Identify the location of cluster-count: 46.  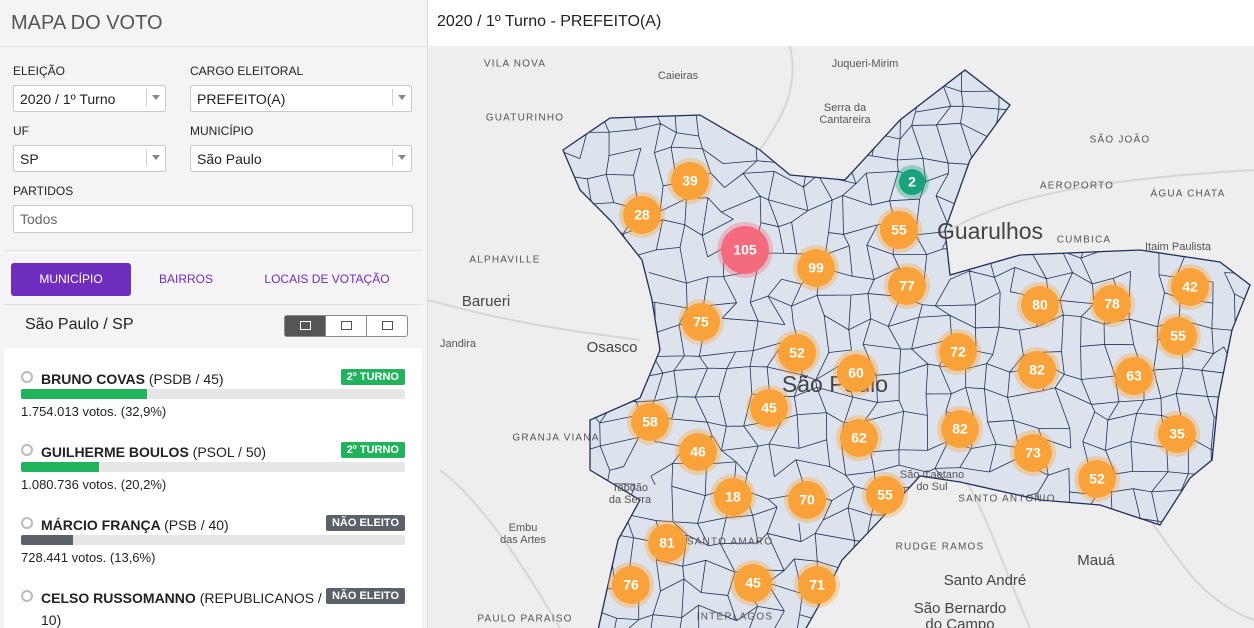
(698, 452).